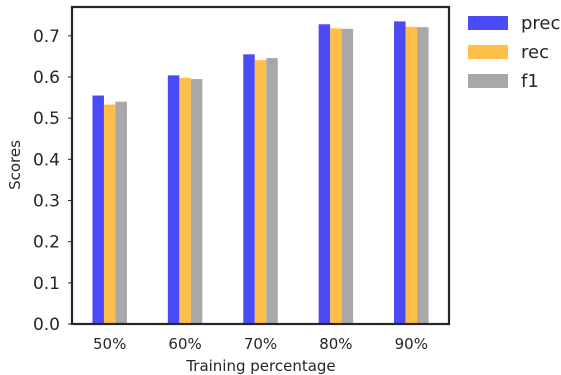  Describe the element at coordinates (46, 37) in the screenshot. I see `y-tick-label: 0.7` at that location.